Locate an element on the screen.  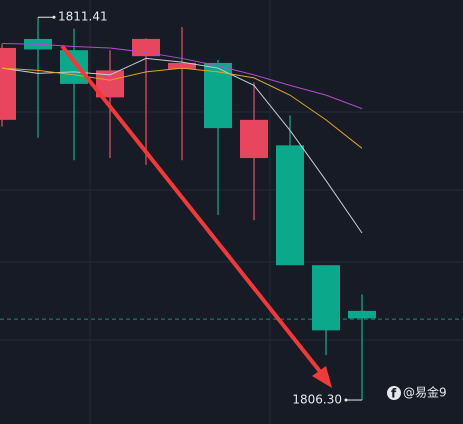
watermark-icon-letter: f is located at coordinates (394, 394).